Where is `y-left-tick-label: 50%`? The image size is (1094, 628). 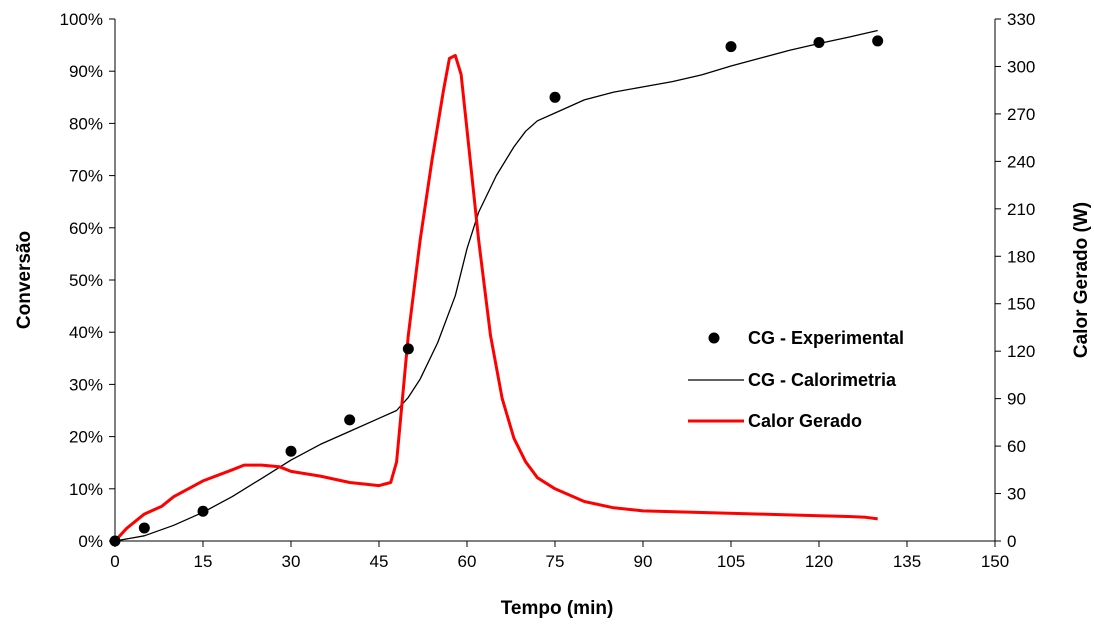 y-left-tick-label: 50% is located at coordinates (86, 280).